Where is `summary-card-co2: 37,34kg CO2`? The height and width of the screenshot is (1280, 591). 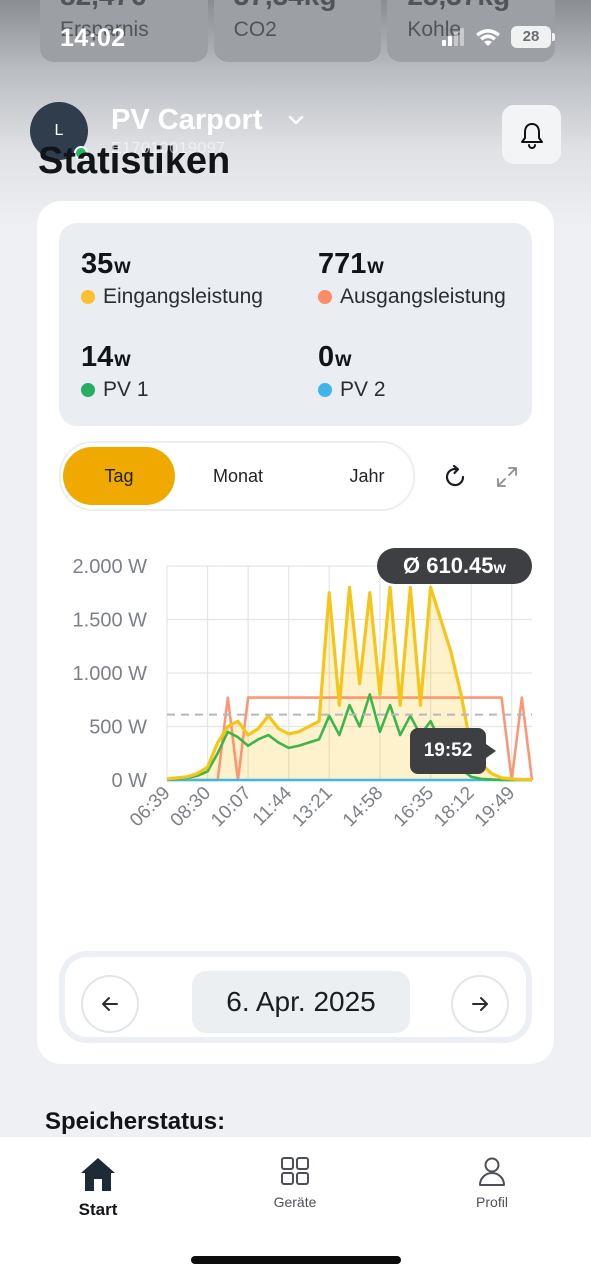
summary-card-co2: 37,34kg CO2 is located at coordinates (297, 31).